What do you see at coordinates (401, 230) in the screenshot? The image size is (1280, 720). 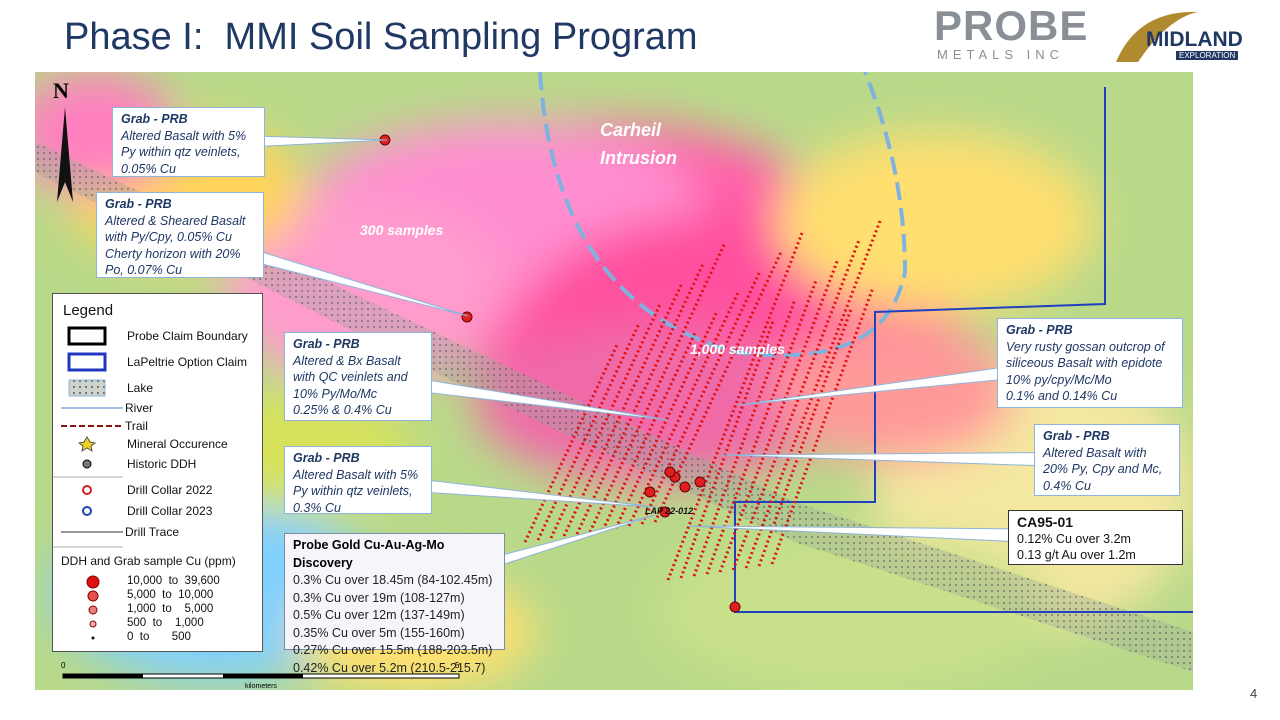 I see `map-label: 300 samples` at bounding box center [401, 230].